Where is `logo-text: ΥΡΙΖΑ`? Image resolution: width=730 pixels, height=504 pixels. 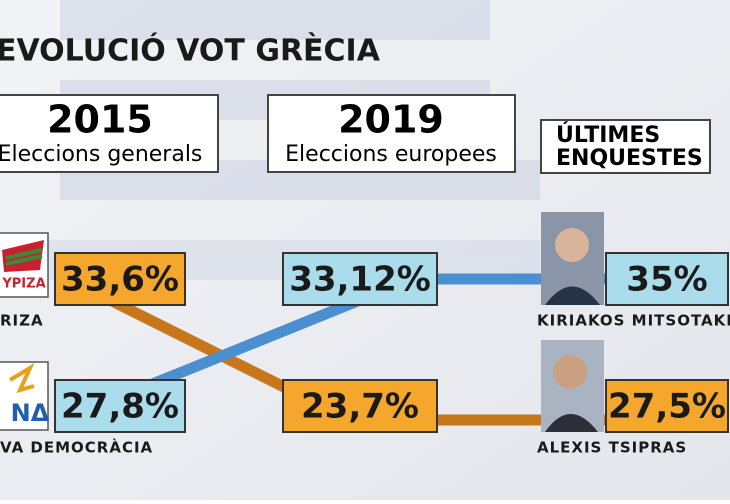 logo-text: ΥΡΙΖΑ is located at coordinates (23, 284).